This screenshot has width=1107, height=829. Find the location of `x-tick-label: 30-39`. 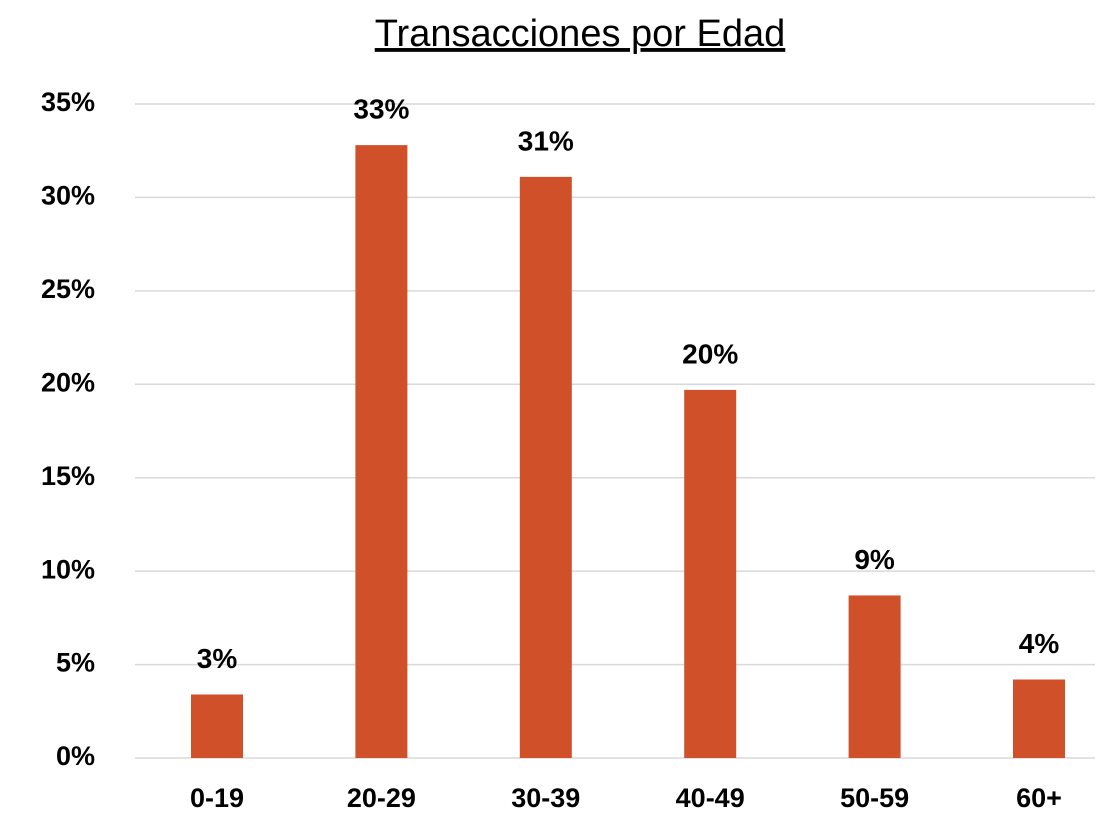

x-tick-label: 30-39 is located at coordinates (545, 798).